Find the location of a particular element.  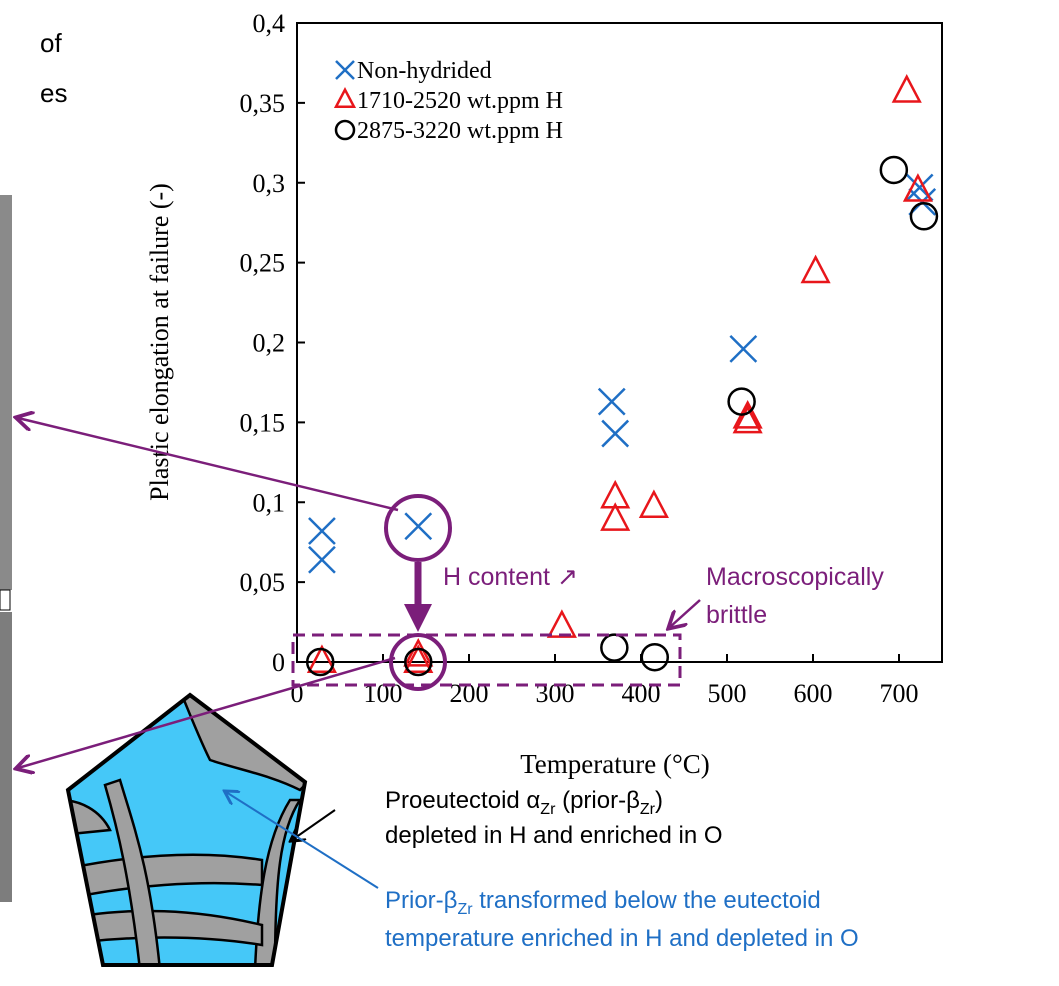

legend-label: 2875-3220 wt.ppm H is located at coordinates (460, 131).